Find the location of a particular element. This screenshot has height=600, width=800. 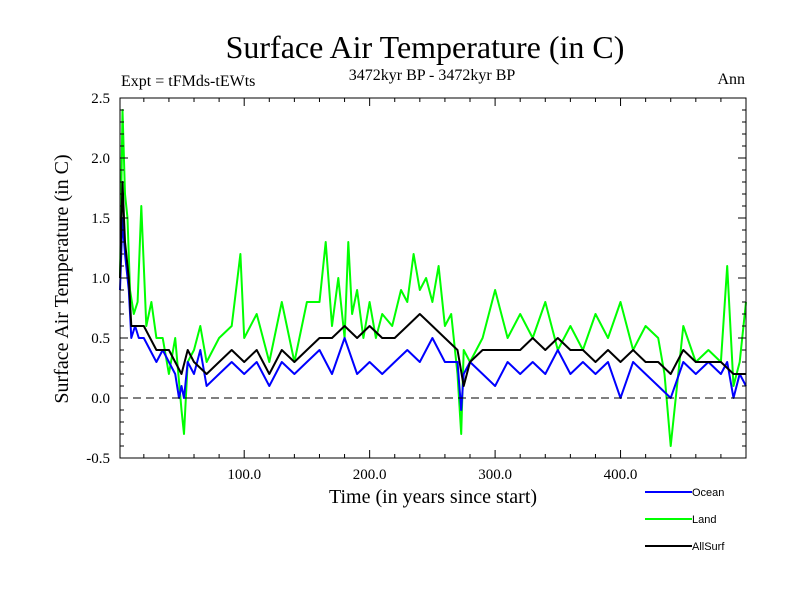

legend-label-land: Land is located at coordinates (704, 520).